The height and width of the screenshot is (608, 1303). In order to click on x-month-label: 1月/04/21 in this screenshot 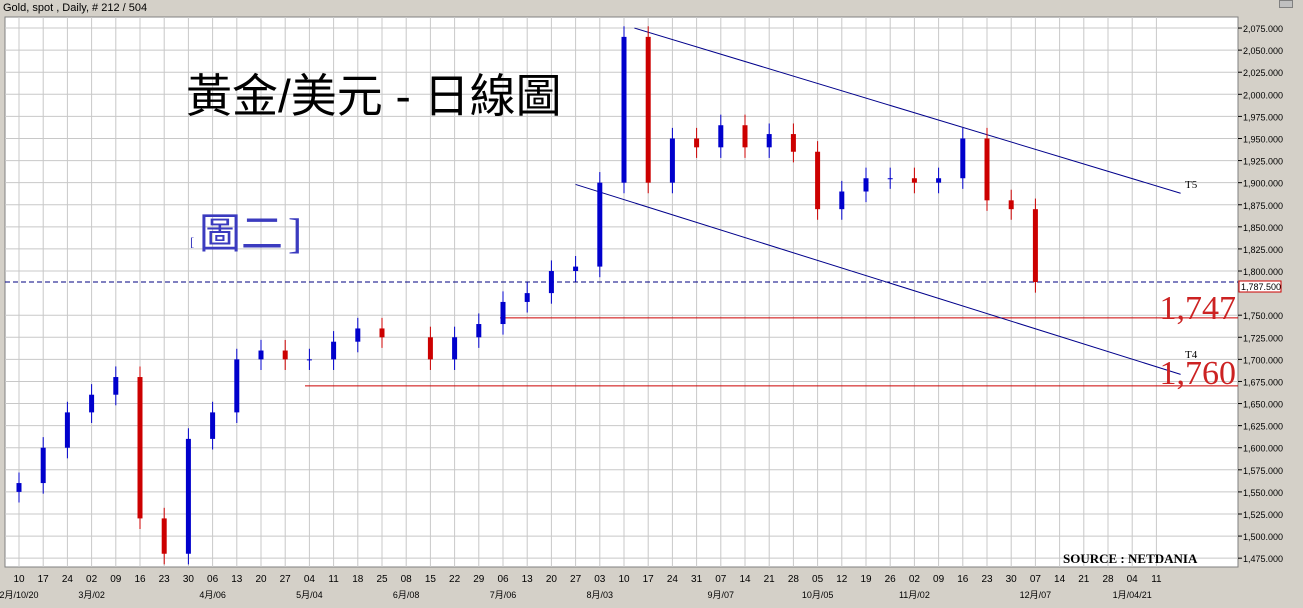, I will do `click(1132, 595)`.